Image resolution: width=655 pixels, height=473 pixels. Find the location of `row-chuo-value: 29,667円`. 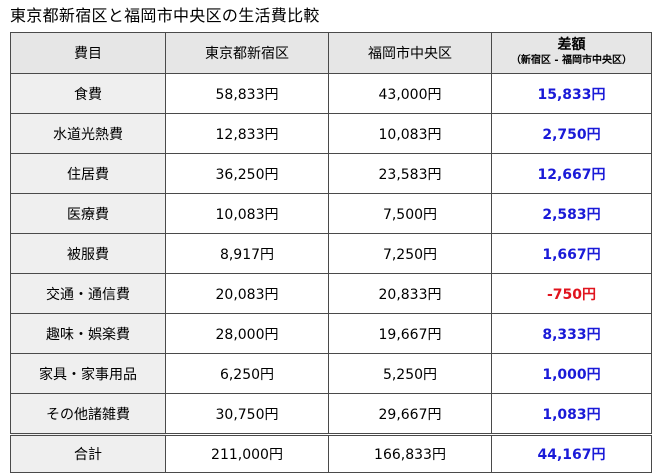

row-chuo-value: 29,667円 is located at coordinates (410, 414).